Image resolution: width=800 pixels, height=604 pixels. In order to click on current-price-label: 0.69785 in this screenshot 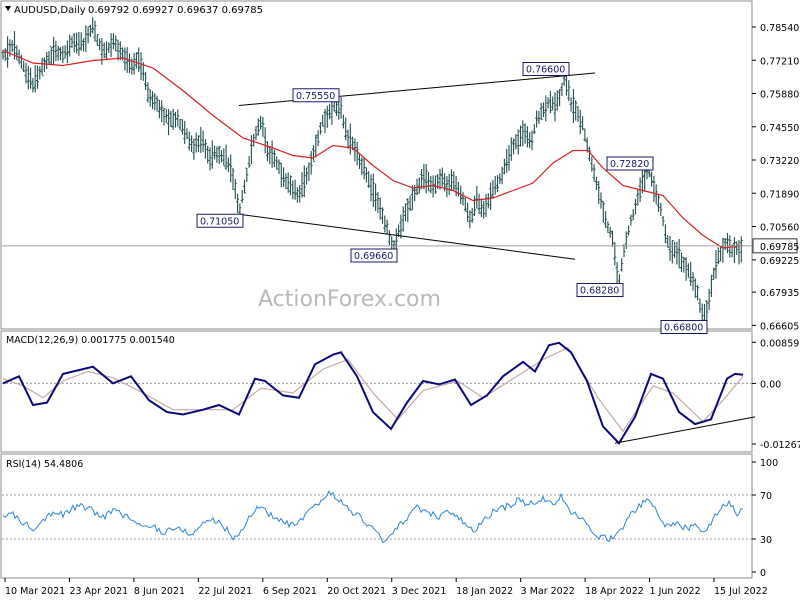, I will do `click(779, 247)`.